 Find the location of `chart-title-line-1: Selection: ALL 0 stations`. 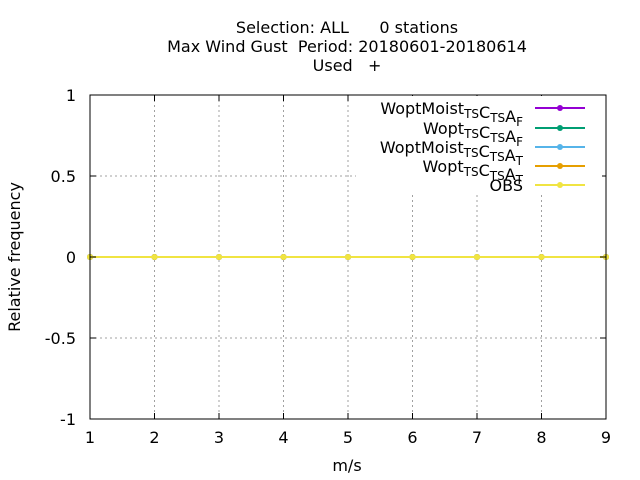

chart-title-line-1: Selection: ALL 0 stations is located at coordinates (347, 27).